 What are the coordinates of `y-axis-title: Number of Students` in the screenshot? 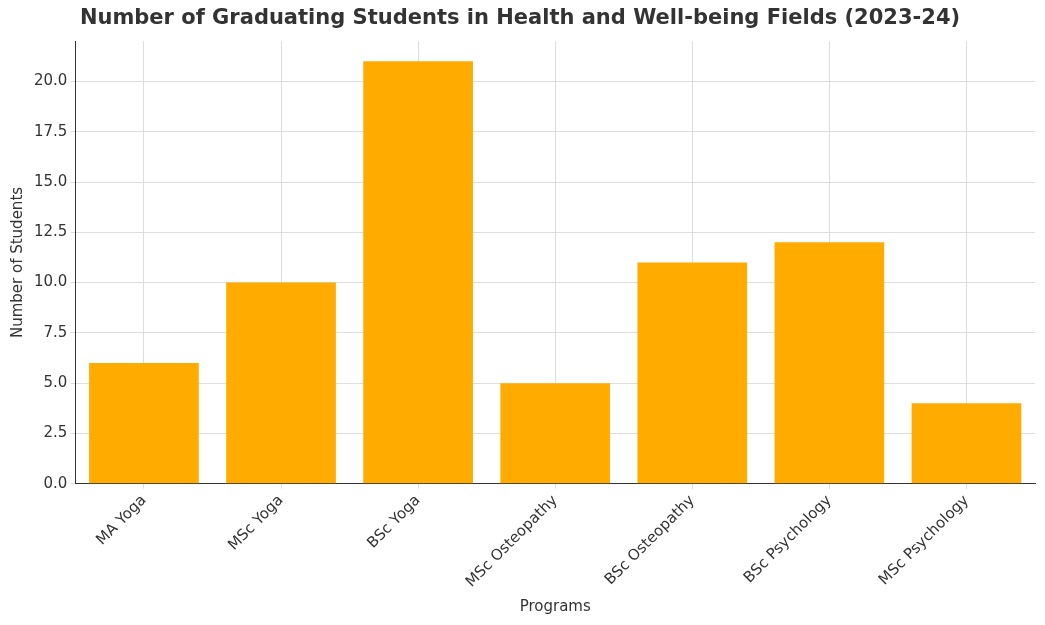 It's located at (16, 262).